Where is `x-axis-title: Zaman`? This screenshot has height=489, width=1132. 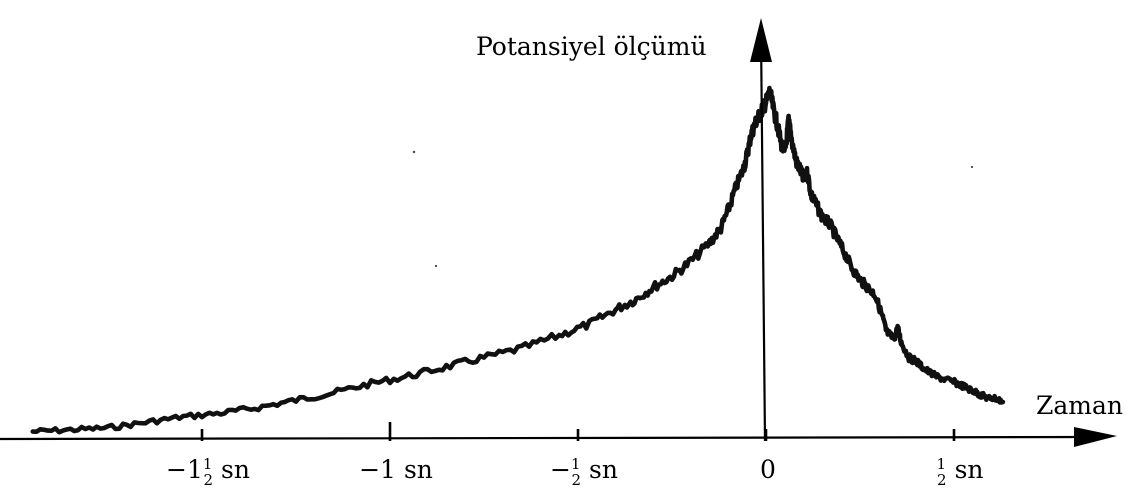
x-axis-title: Zaman is located at coordinates (1079, 405).